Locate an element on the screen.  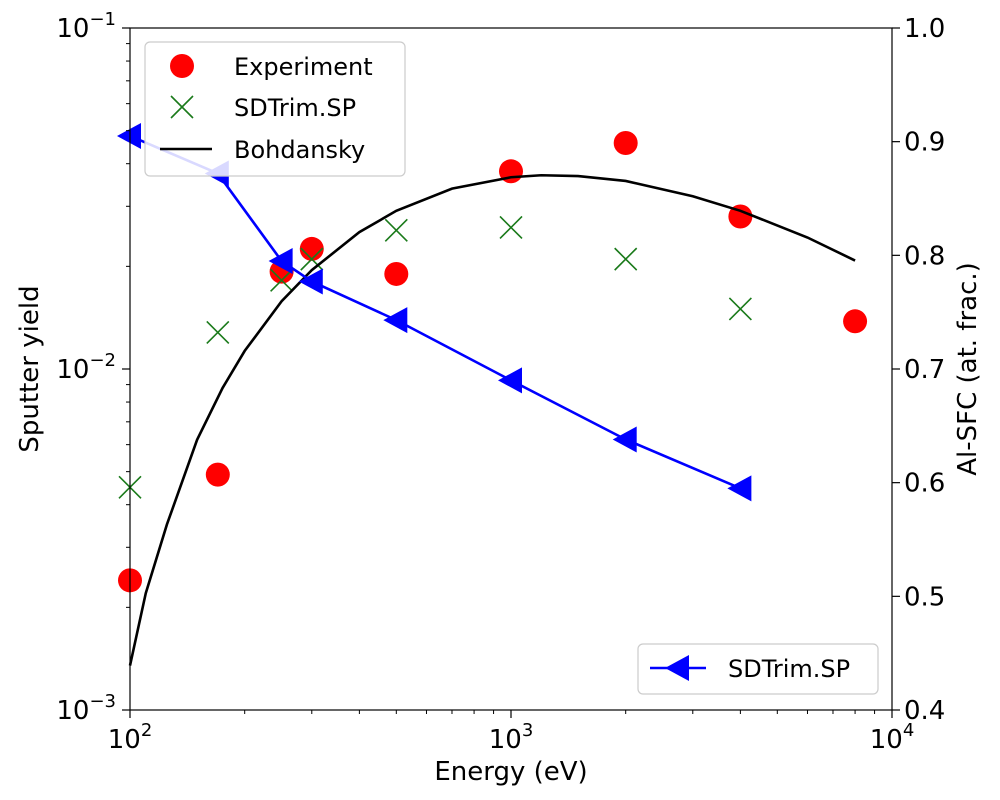
x-tick-label: 10² is located at coordinates (130, 737).